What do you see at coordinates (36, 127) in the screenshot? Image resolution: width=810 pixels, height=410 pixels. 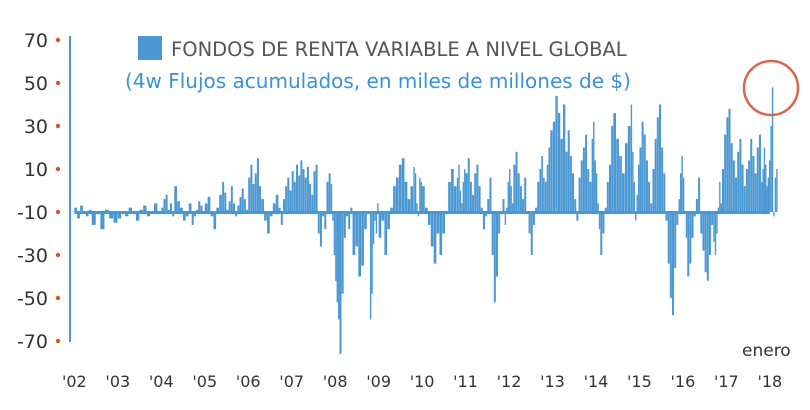 I see `y-tick-label: 30` at bounding box center [36, 127].